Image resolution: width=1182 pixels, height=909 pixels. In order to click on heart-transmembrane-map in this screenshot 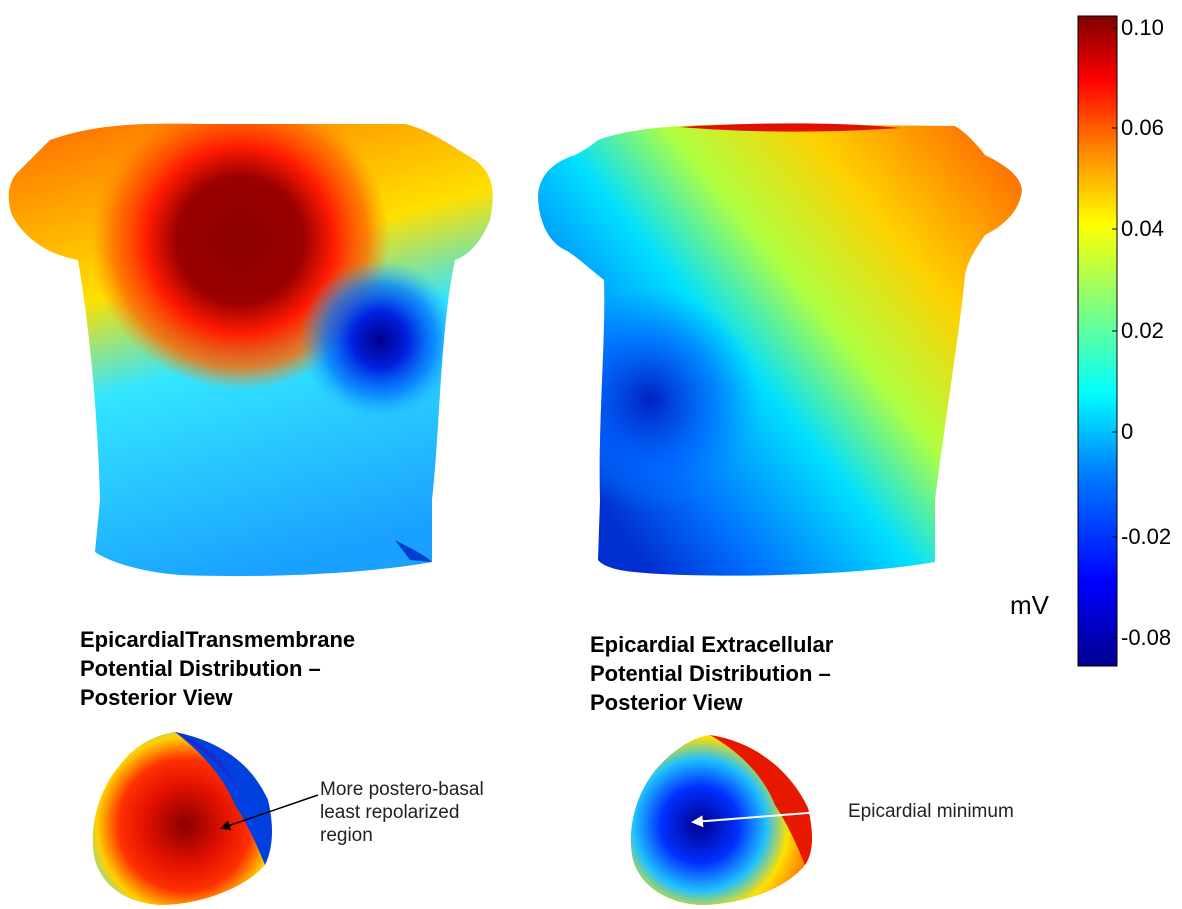, I will do `click(182, 818)`.